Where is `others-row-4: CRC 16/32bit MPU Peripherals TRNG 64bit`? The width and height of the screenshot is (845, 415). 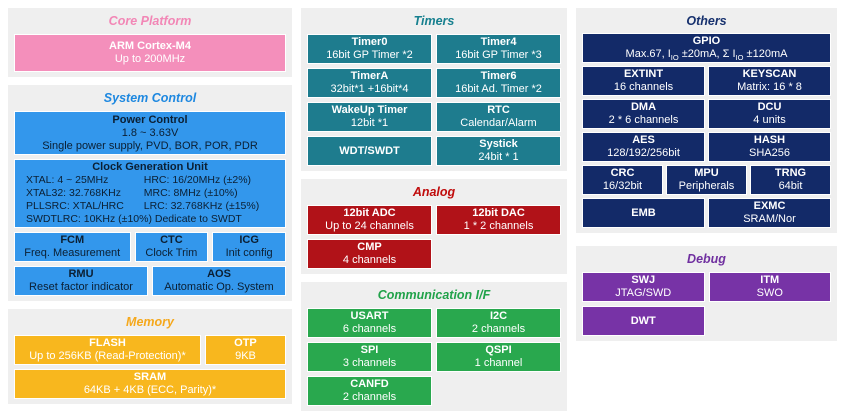 others-row-4: CRC 16/32bit MPU Peripherals TRNG 64bit is located at coordinates (706, 180).